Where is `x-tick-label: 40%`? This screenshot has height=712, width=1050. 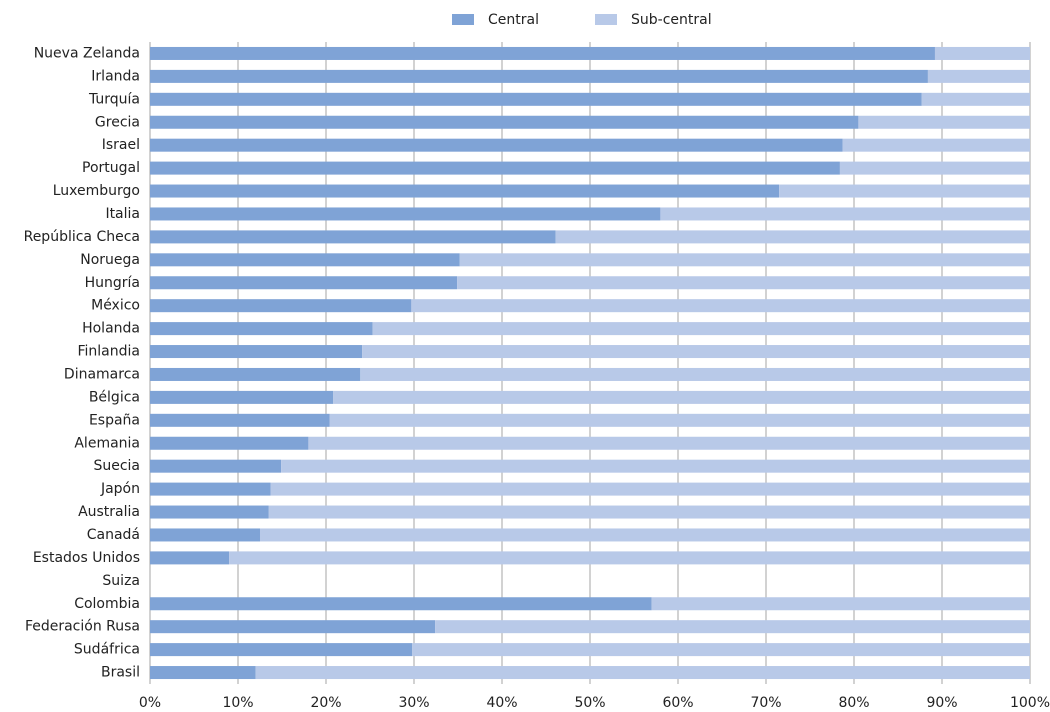 x-tick-label: 40% is located at coordinates (501, 703).